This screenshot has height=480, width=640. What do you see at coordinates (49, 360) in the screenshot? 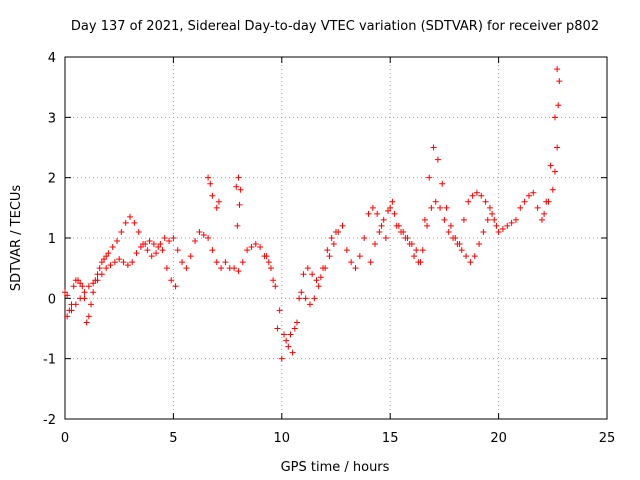
I see `y-tick-label: -1` at bounding box center [49, 360].